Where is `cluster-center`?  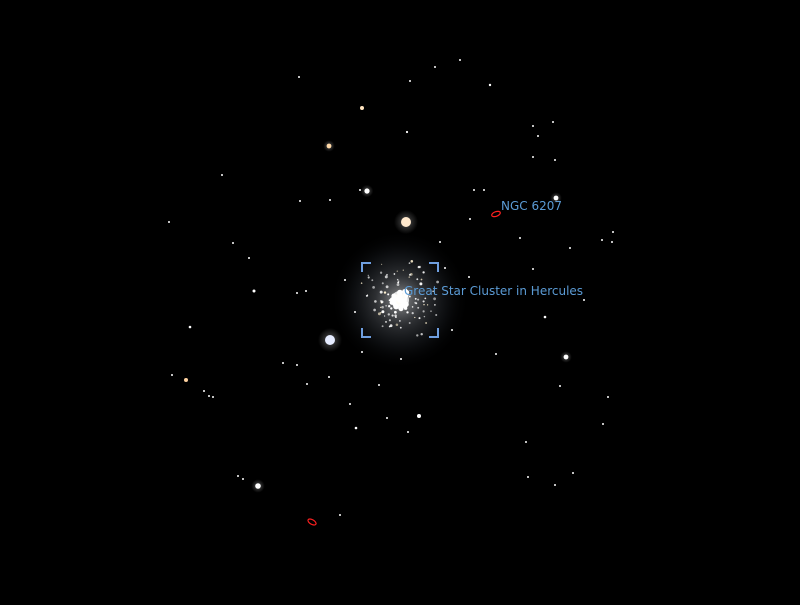 cluster-center is located at coordinates (400, 300).